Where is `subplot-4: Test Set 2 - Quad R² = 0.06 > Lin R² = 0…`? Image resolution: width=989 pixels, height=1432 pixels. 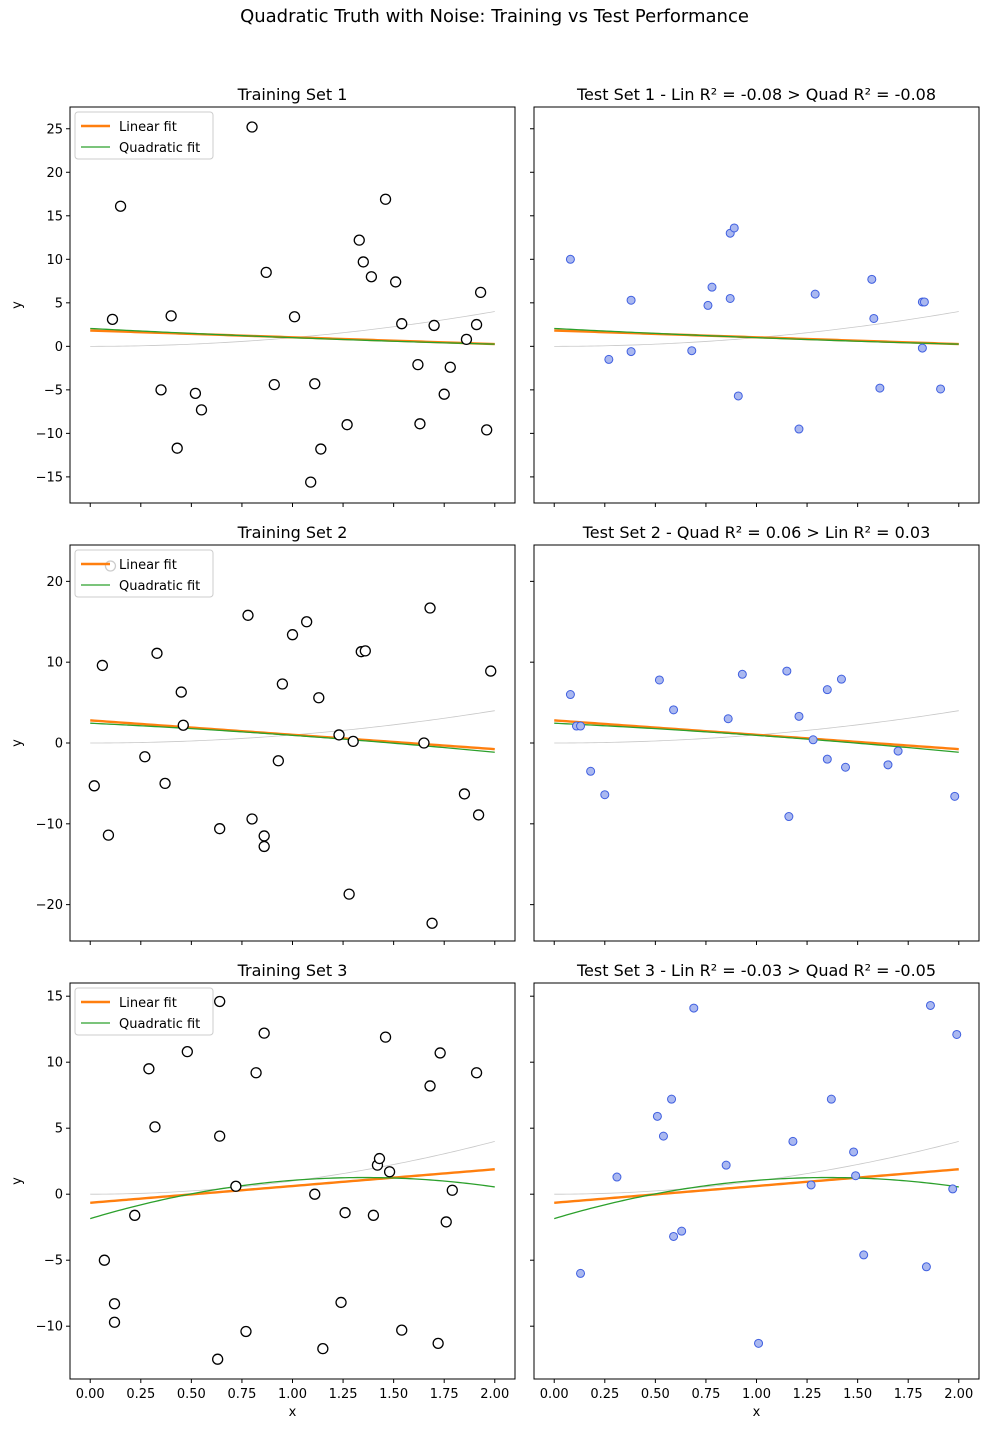
subplot-4: Test Set 2 - Quad R² = 0.06 > Lin R² = 0… is located at coordinates (755, 734).